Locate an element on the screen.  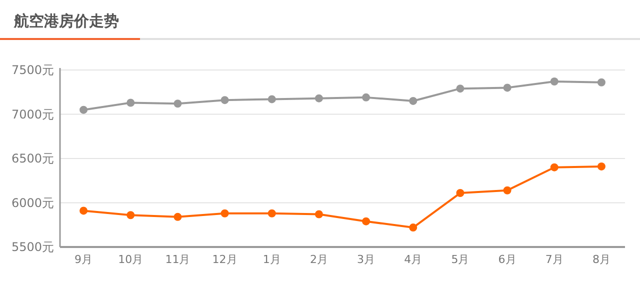
x-tick-label: 6月 is located at coordinates (507, 259).